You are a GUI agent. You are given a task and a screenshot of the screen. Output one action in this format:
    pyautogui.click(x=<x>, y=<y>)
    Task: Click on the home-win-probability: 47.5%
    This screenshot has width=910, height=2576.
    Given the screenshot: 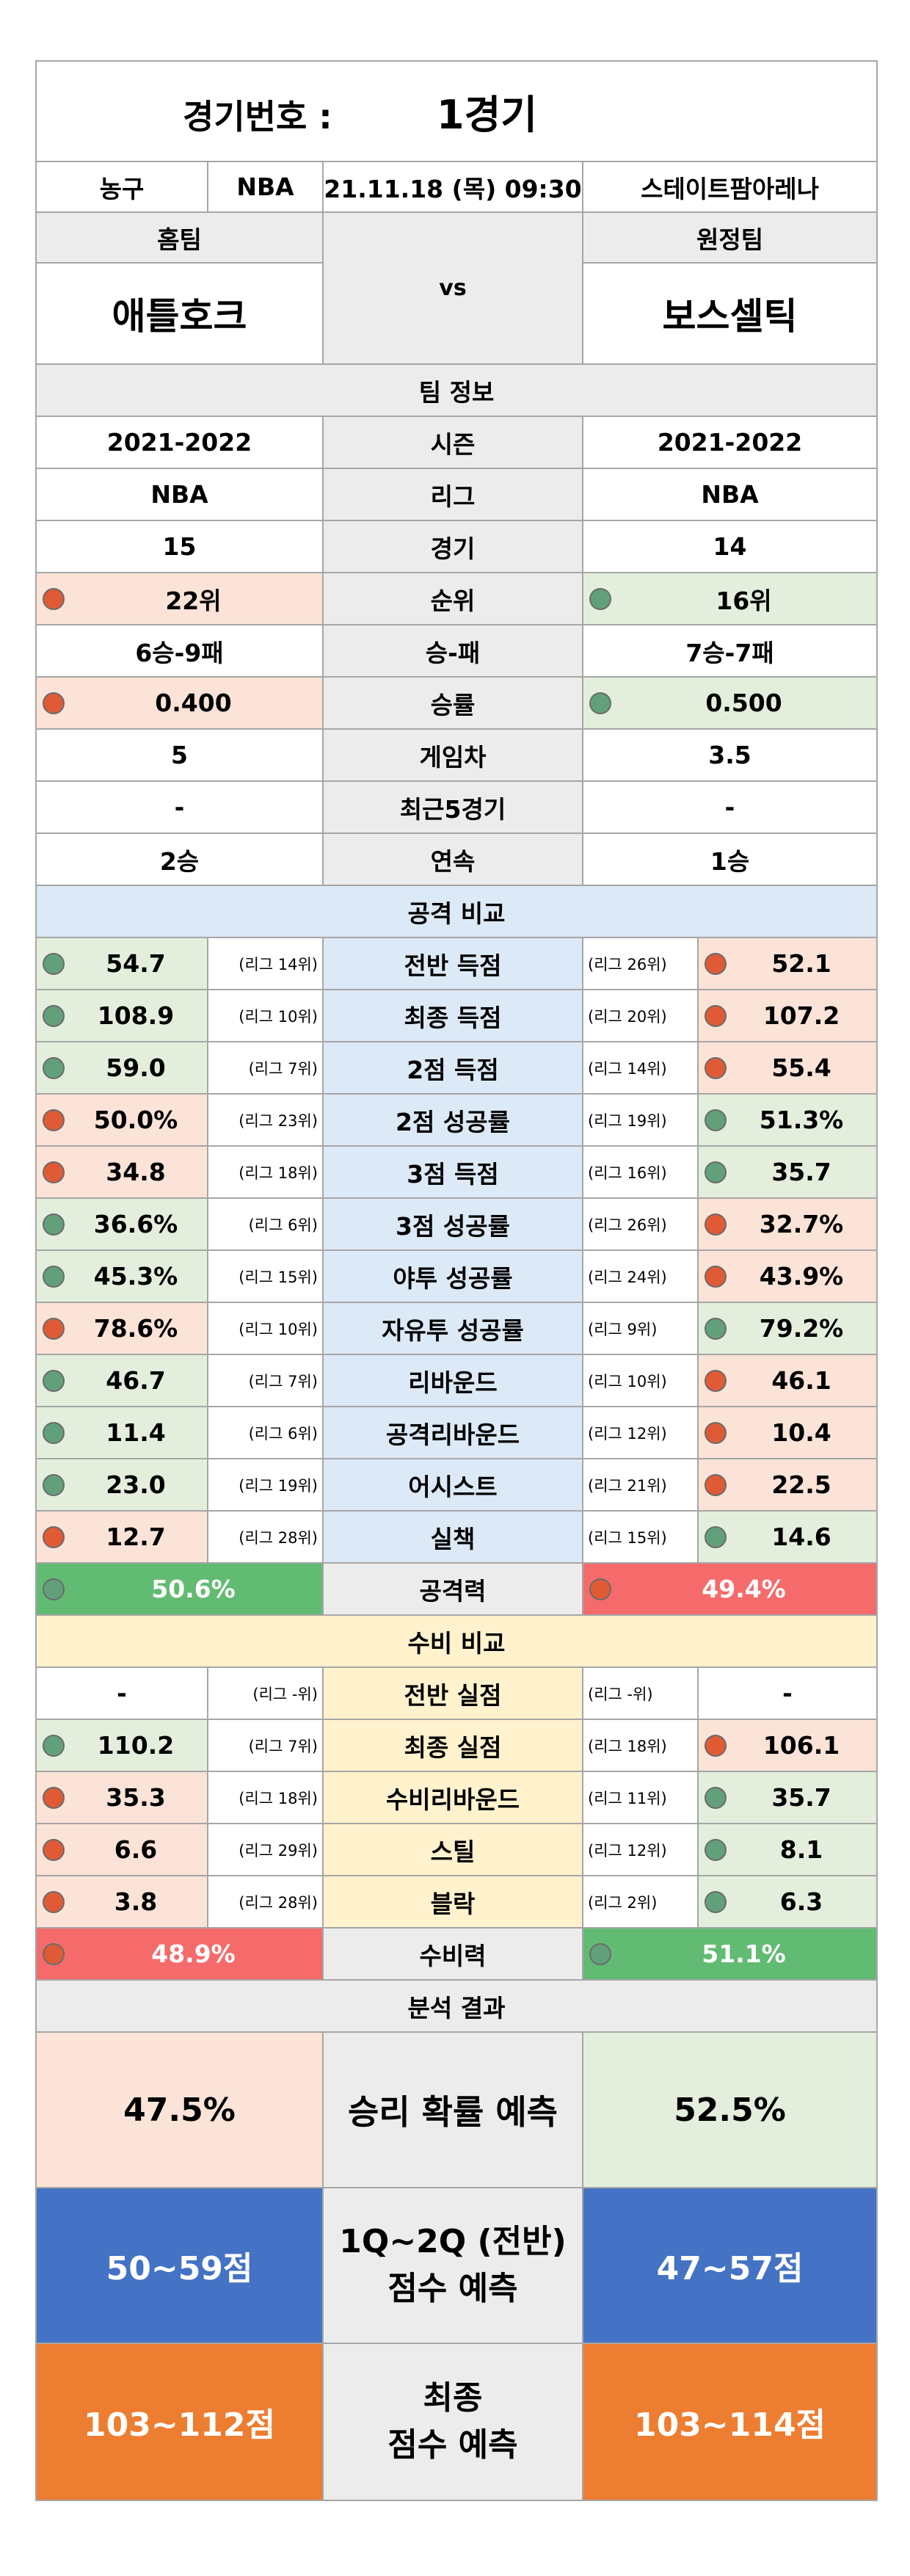 What is the action you would take?
    pyautogui.click(x=179, y=2109)
    